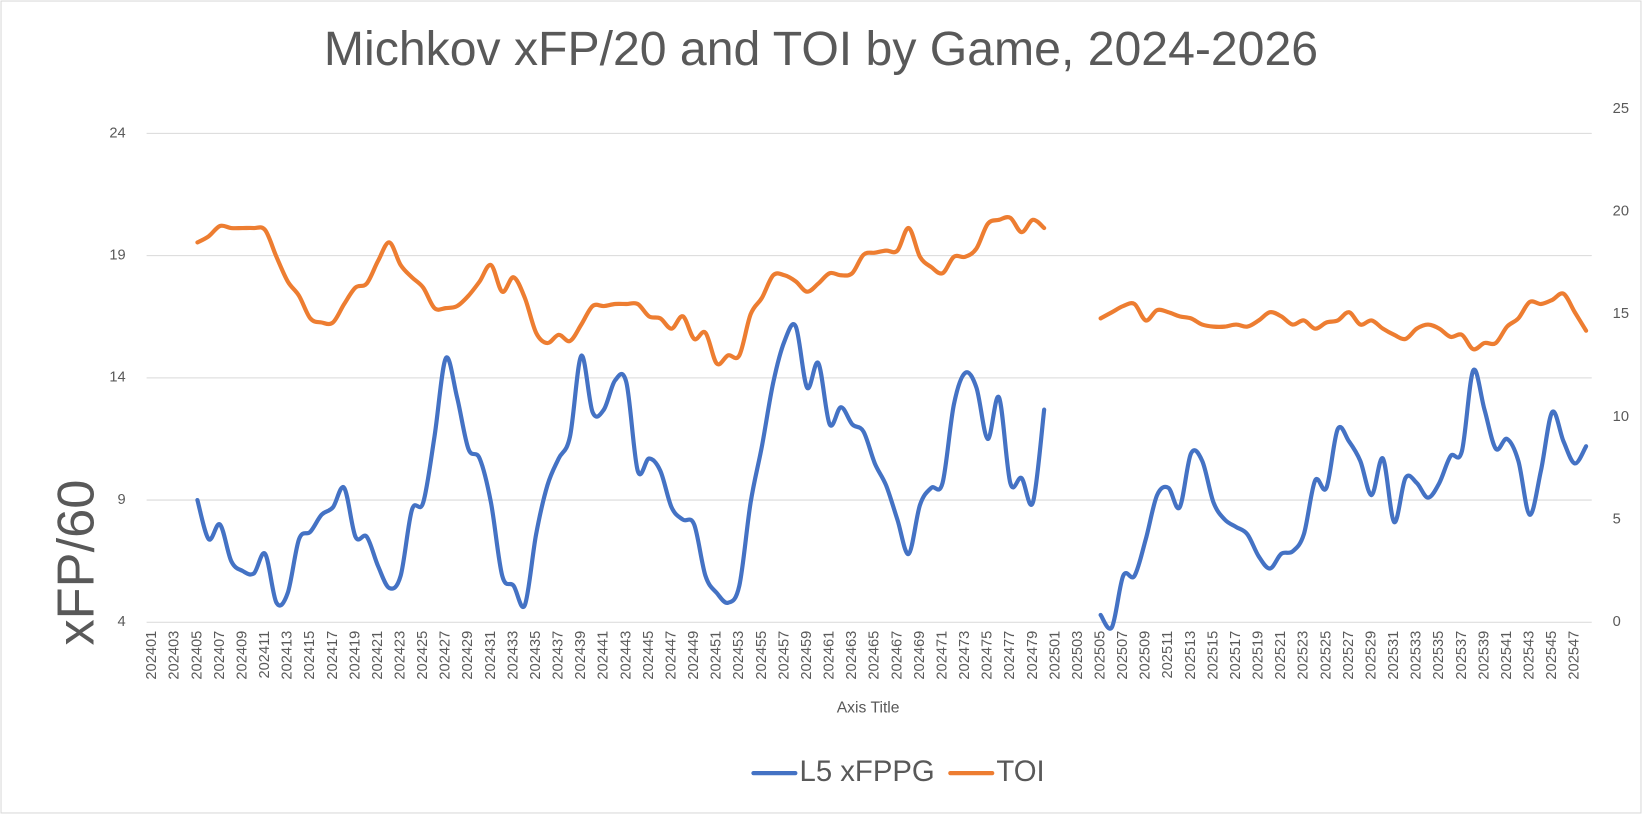  I want to click on x-axis-title: Axis Title, so click(868, 707).